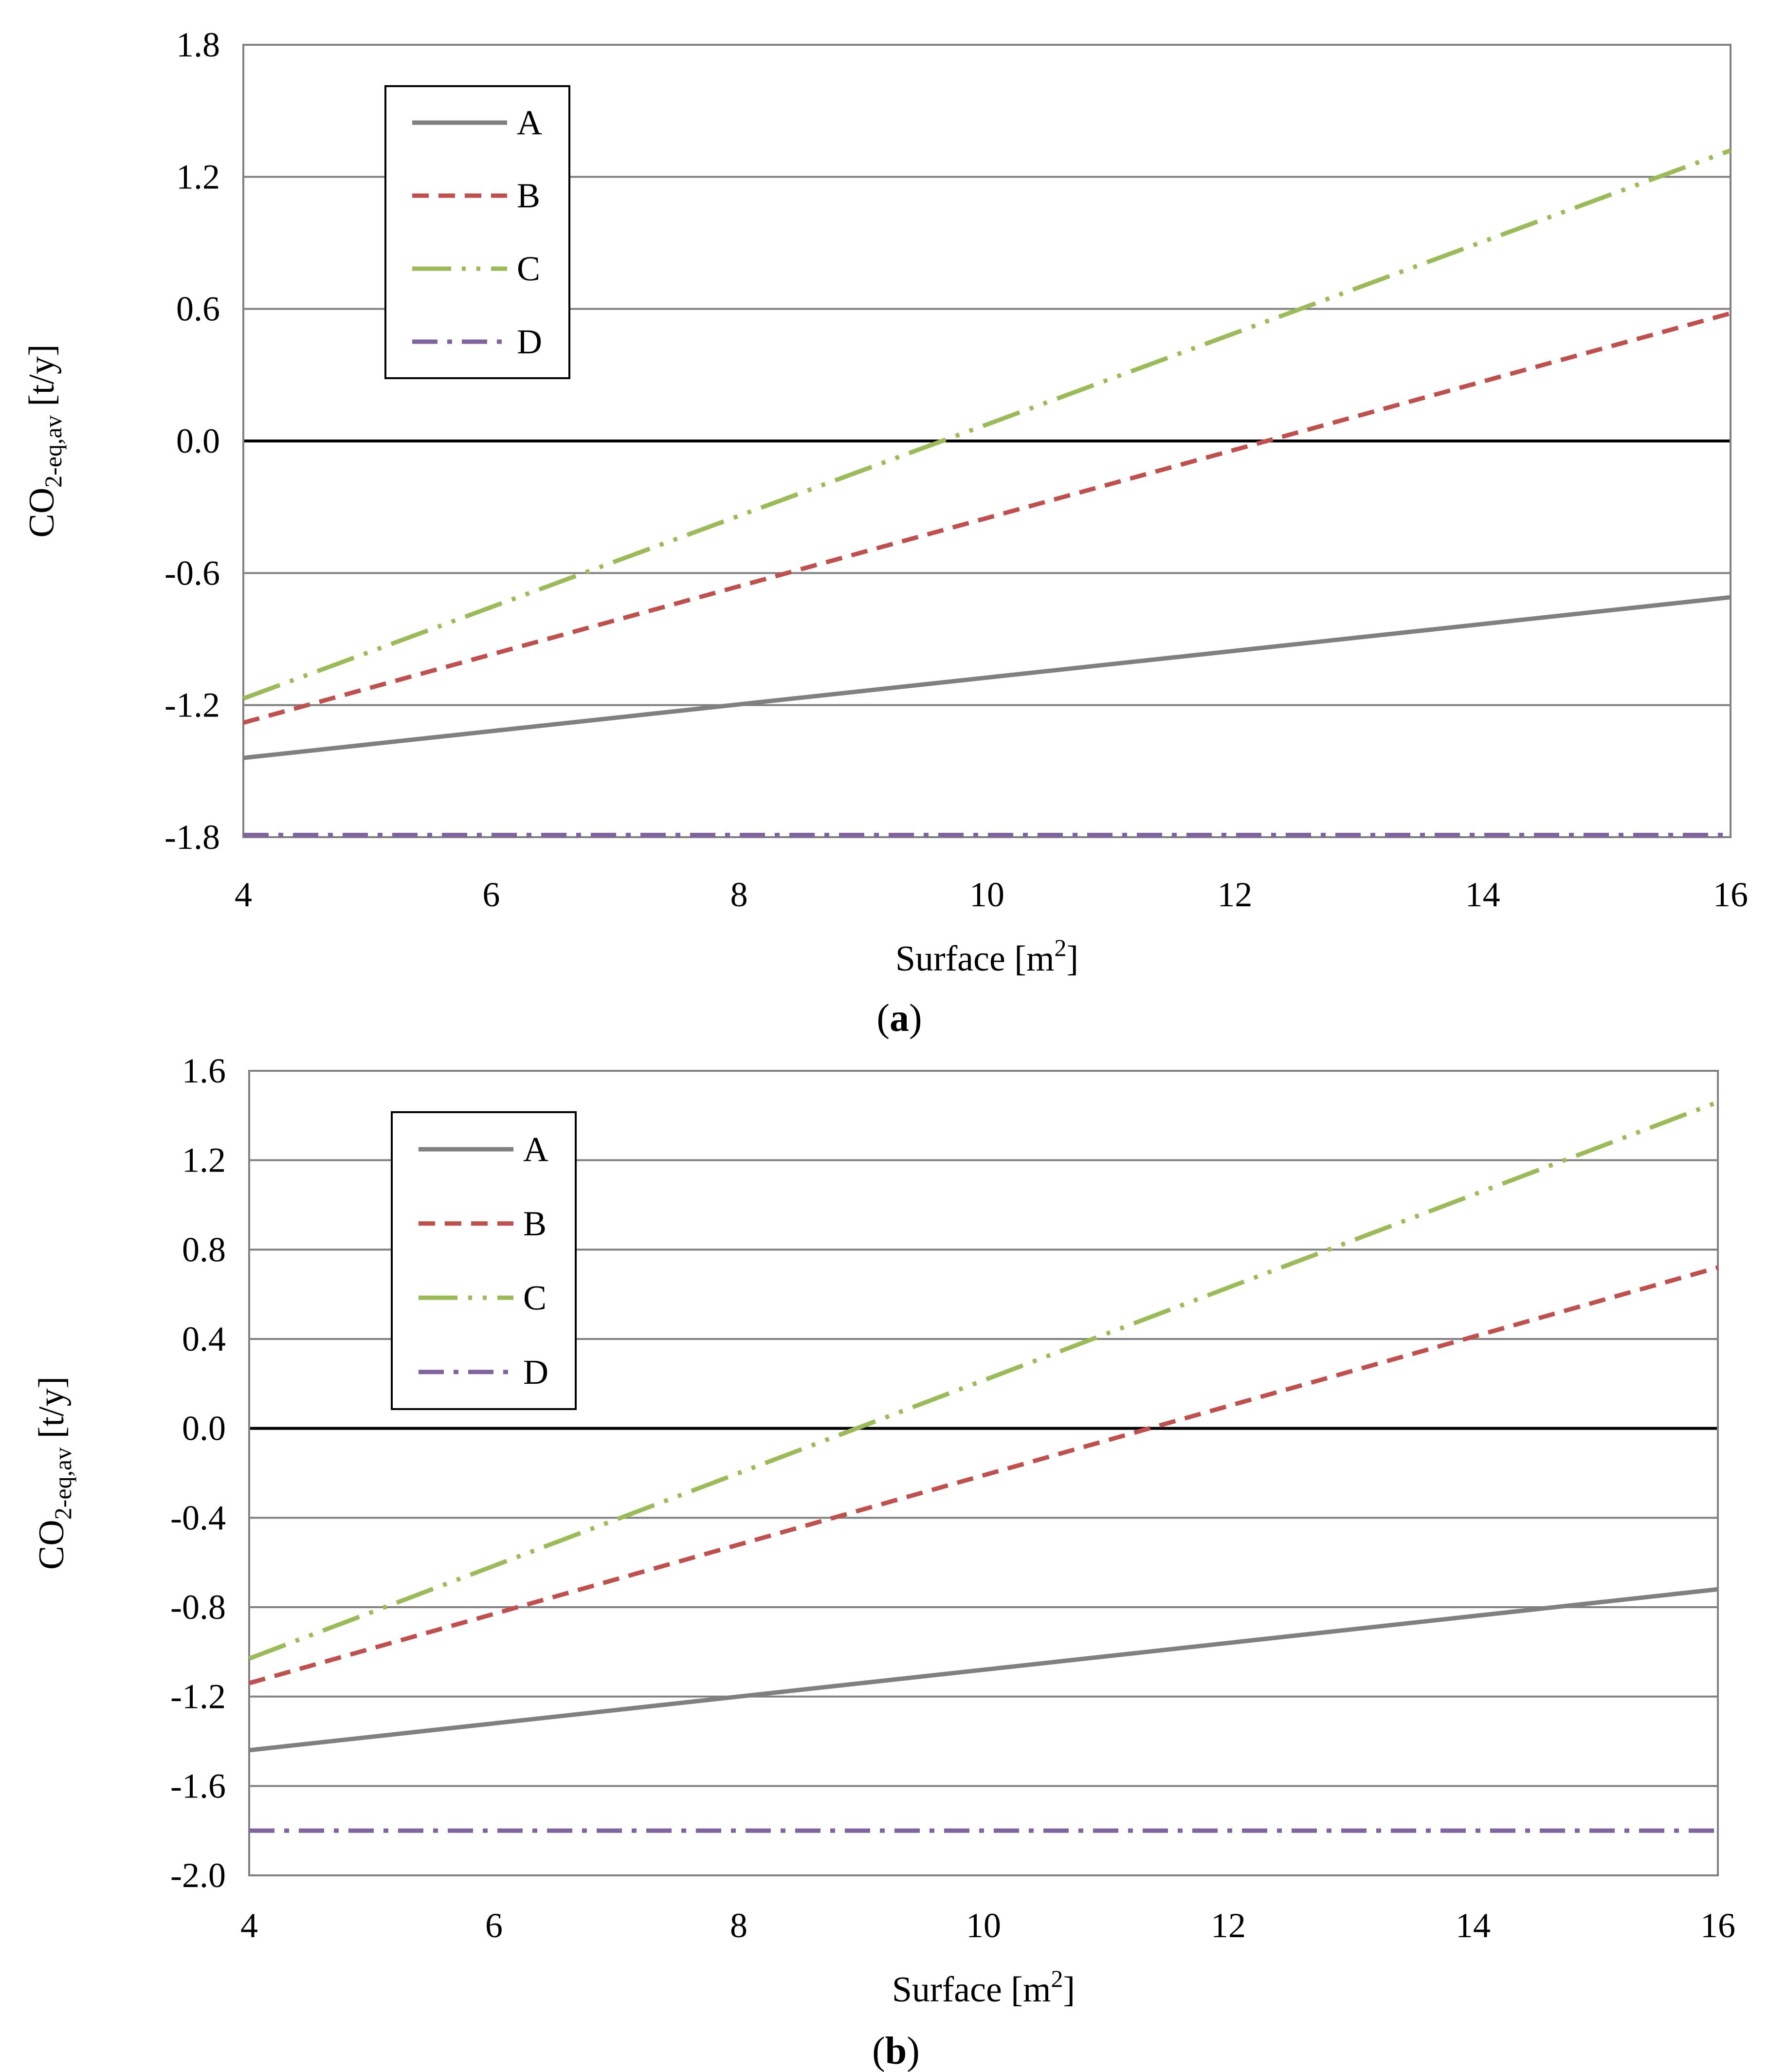 Image resolution: width=1768 pixels, height=2072 pixels. What do you see at coordinates (198, 1517) in the screenshot?
I see `y-tick-label: -0.4` at bounding box center [198, 1517].